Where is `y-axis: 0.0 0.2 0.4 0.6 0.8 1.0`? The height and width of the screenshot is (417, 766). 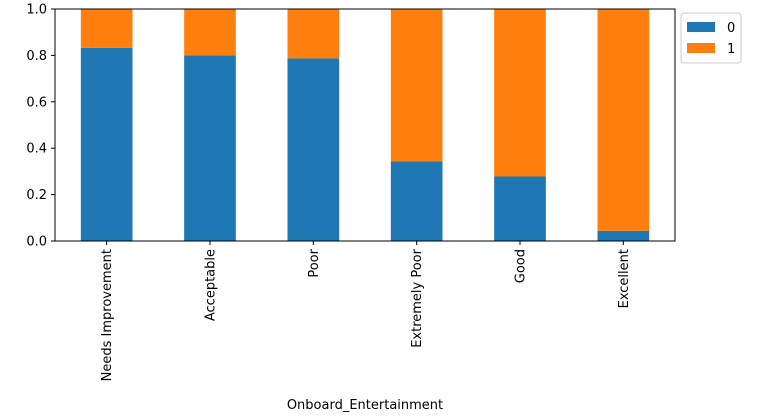
y-axis: 0.0 0.2 0.4 0.6 0.8 1.0 is located at coordinates (40, 126).